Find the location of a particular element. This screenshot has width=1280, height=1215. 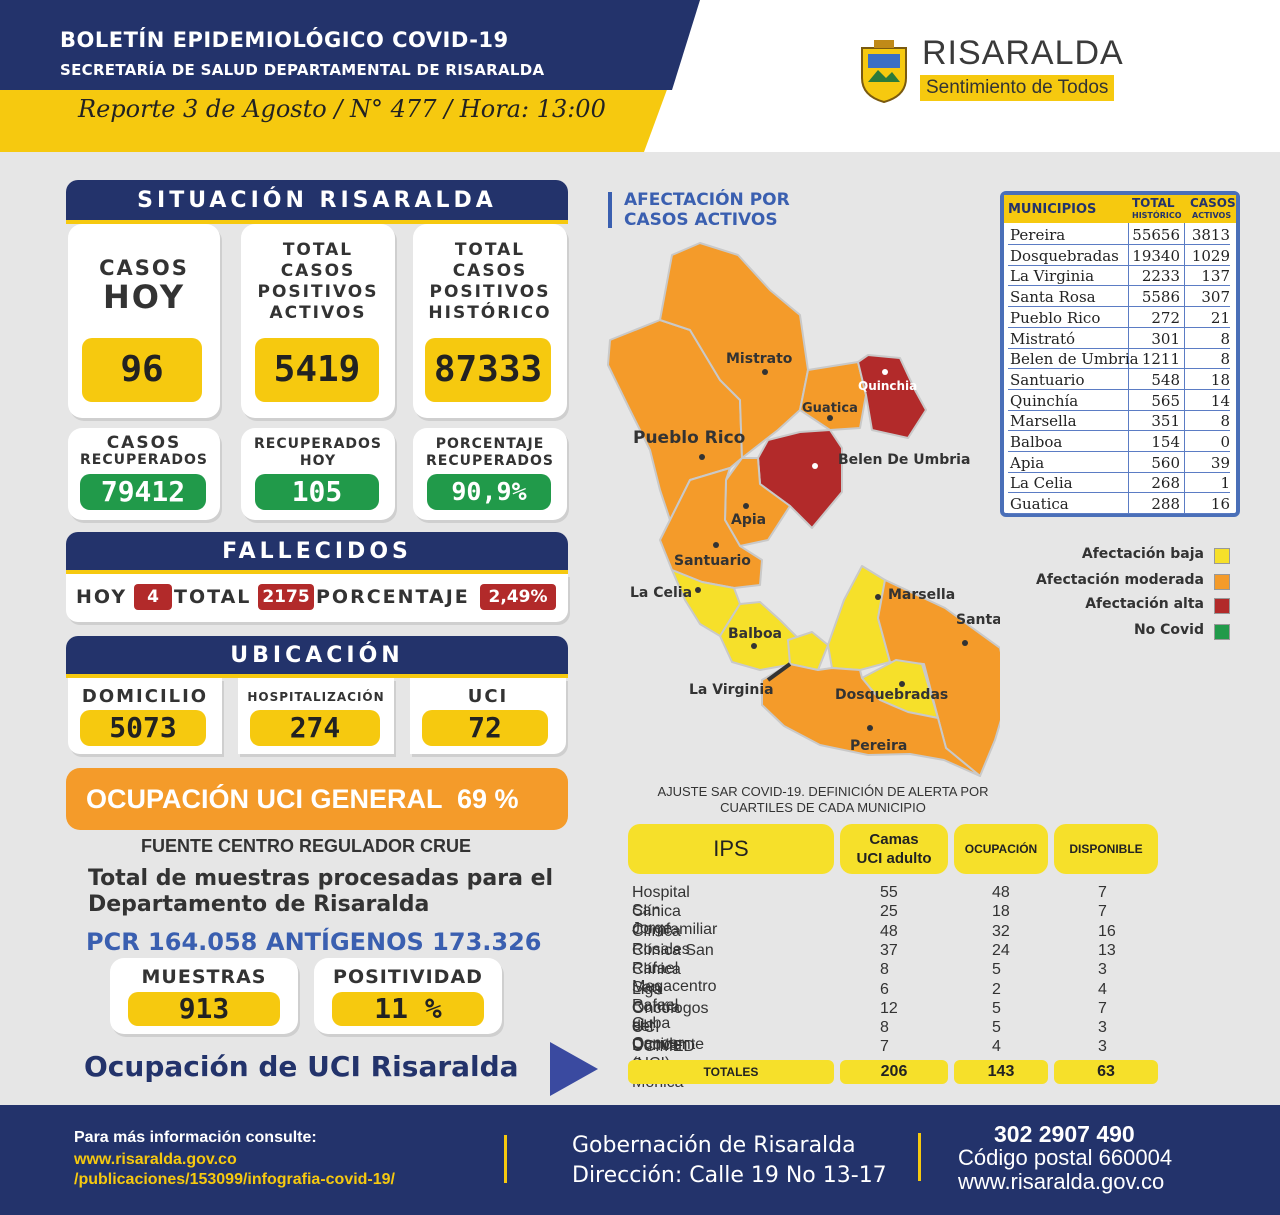

logo-tagline: Sentimiento de Todos is located at coordinates (1017, 88).